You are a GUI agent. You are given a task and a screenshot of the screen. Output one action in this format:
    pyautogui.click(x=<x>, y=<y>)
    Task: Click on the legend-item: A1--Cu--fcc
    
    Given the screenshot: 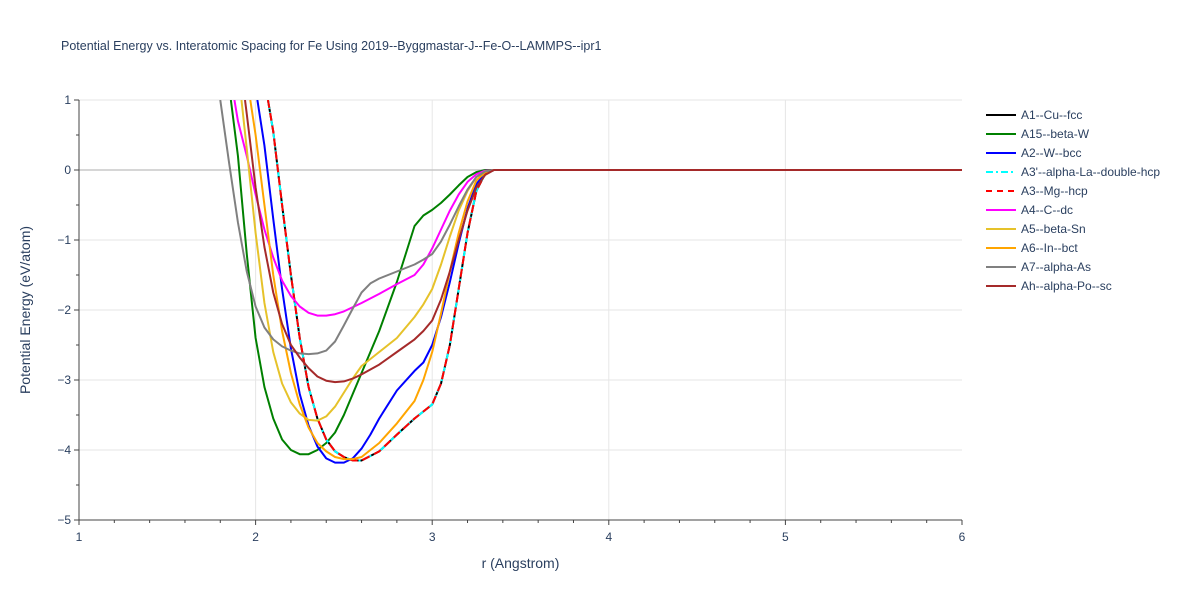 What is the action you would take?
    pyautogui.click(x=1034, y=115)
    